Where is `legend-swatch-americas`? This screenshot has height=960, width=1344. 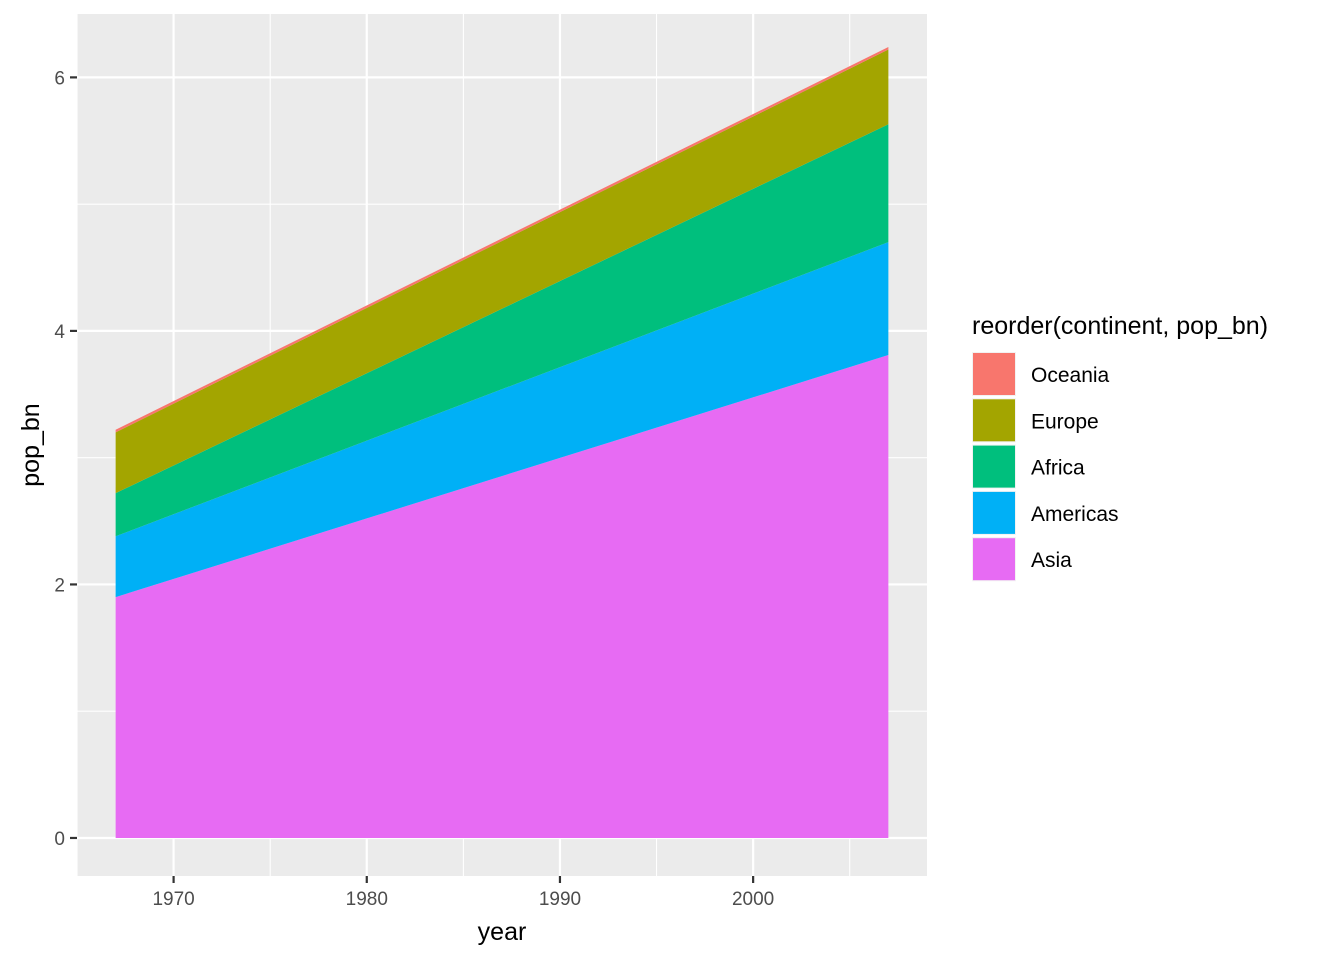 legend-swatch-americas is located at coordinates (994, 512).